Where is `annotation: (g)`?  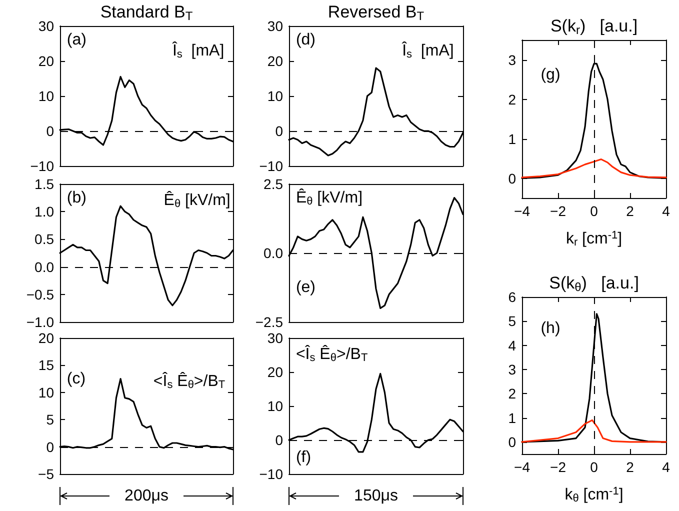
annotation: (g) is located at coordinates (550, 75).